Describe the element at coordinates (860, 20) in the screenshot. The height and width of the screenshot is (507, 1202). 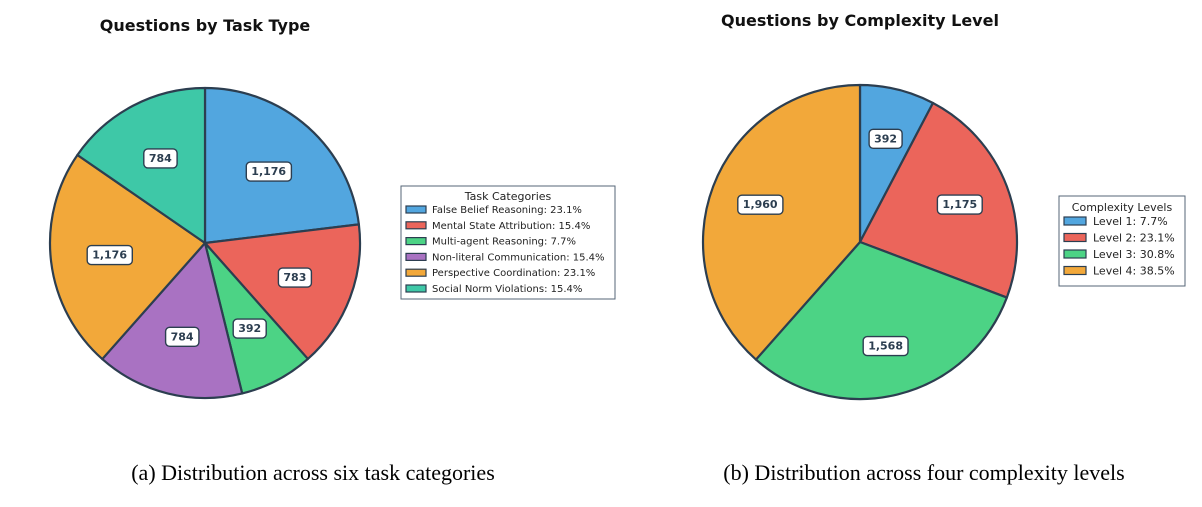
I see `chart-b-title: Questions by Complexity Level` at that location.